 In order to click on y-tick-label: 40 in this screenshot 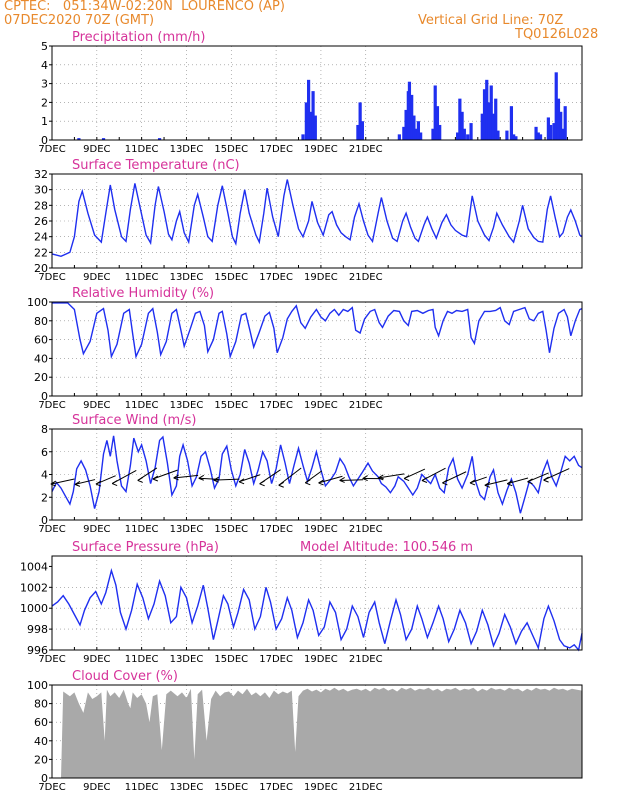, I will do `click(41, 358)`.